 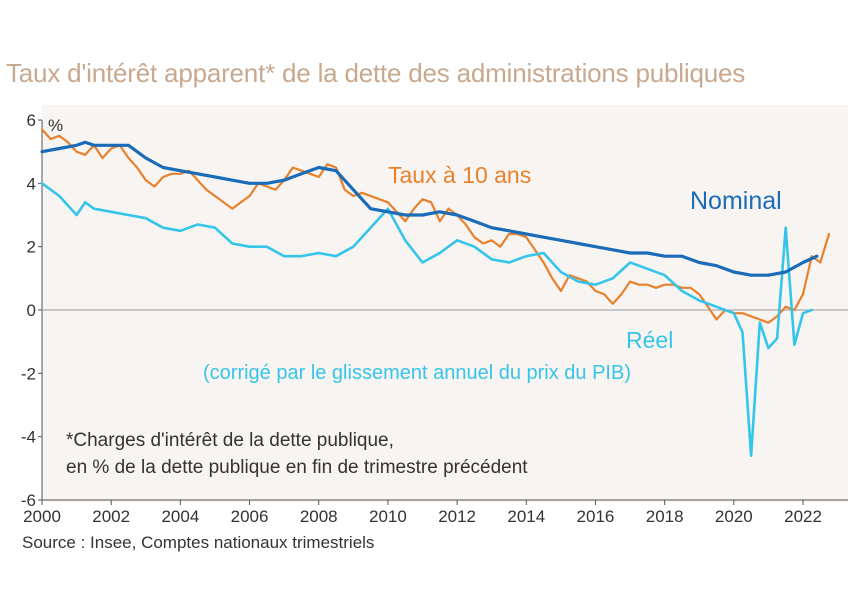 What do you see at coordinates (180, 516) in the screenshot?
I see `x-tick-label: 2004` at bounding box center [180, 516].